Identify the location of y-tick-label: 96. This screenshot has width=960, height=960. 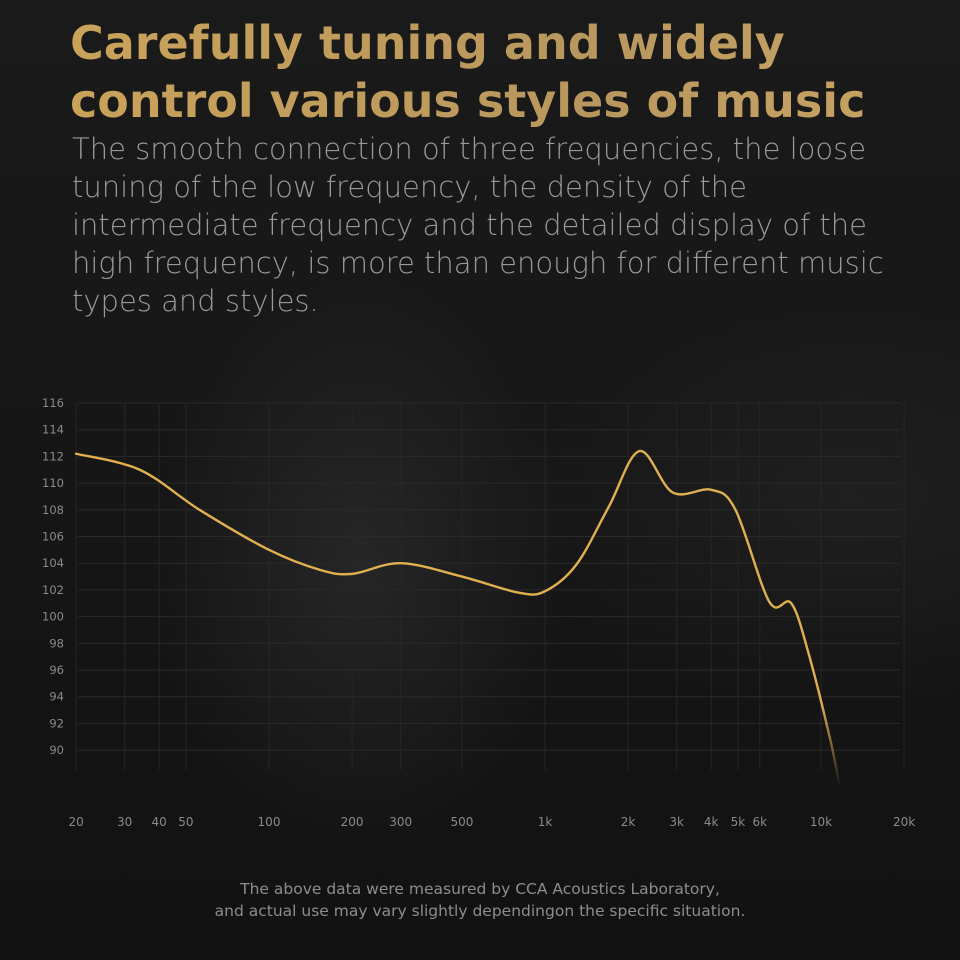
(56, 670).